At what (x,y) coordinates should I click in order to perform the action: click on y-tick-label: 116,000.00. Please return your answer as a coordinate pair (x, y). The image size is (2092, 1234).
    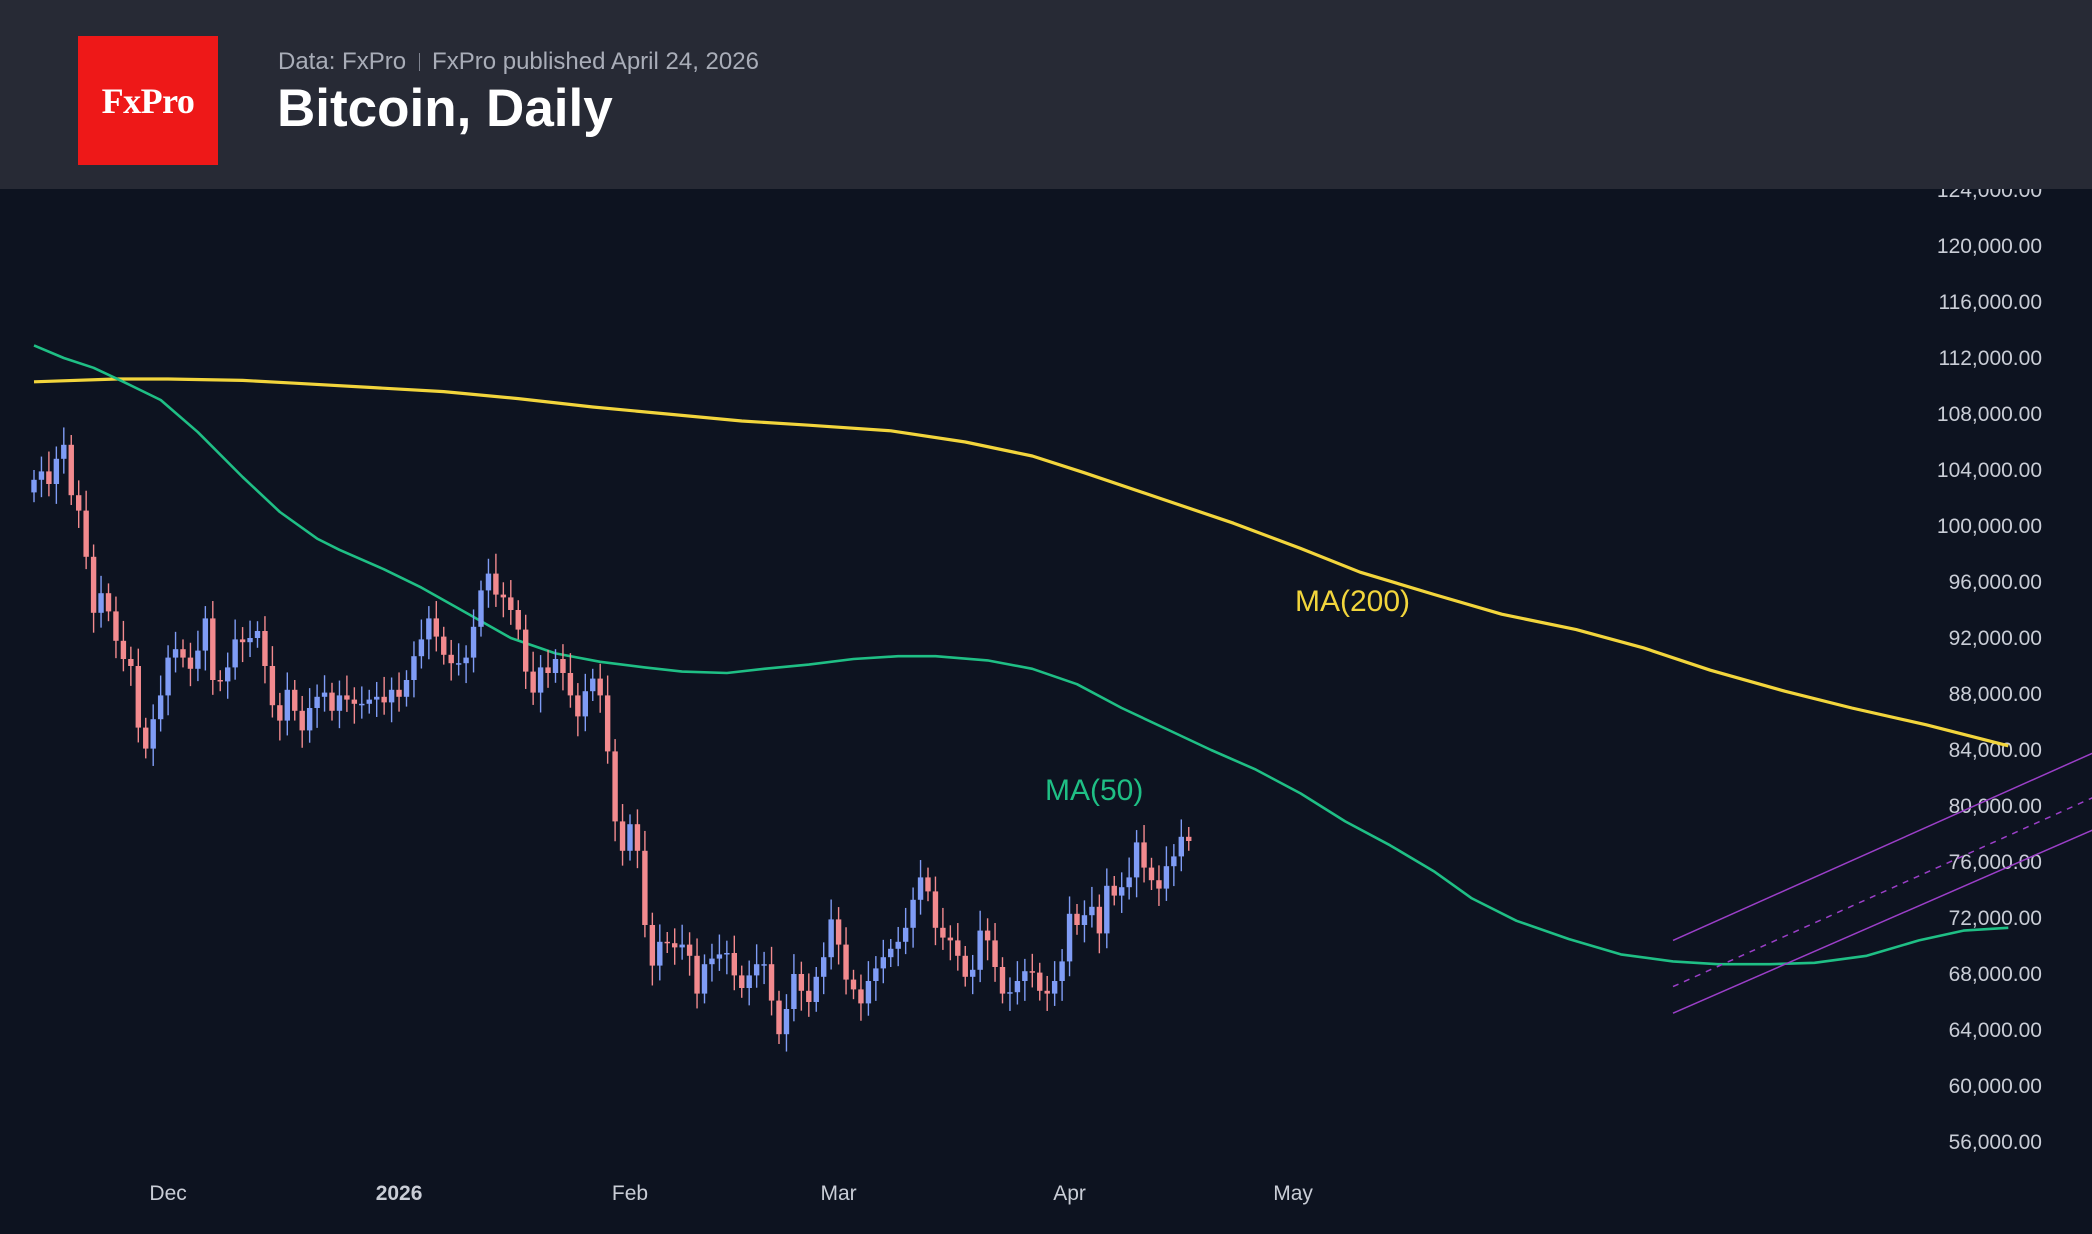
    Looking at the image, I should click on (1990, 302).